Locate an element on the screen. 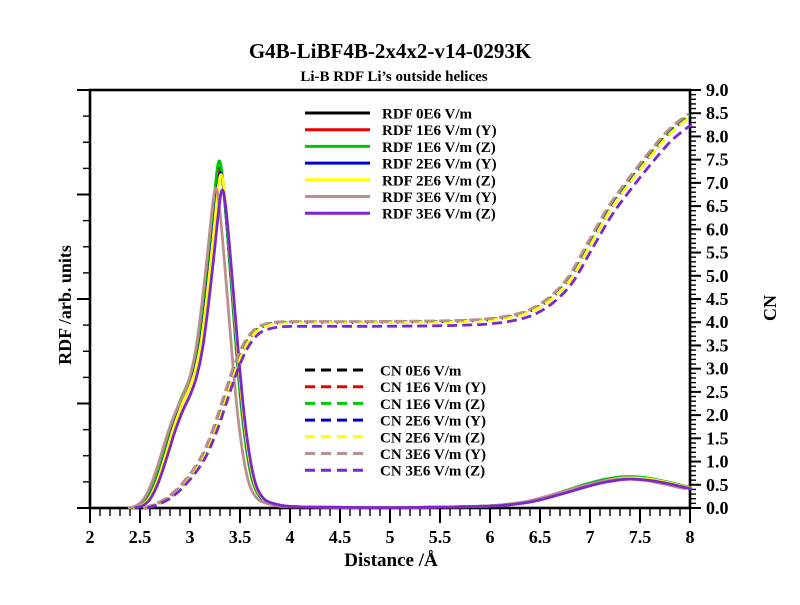 This screenshot has width=800, height=605. x-tick-label: 7 is located at coordinates (590, 537).